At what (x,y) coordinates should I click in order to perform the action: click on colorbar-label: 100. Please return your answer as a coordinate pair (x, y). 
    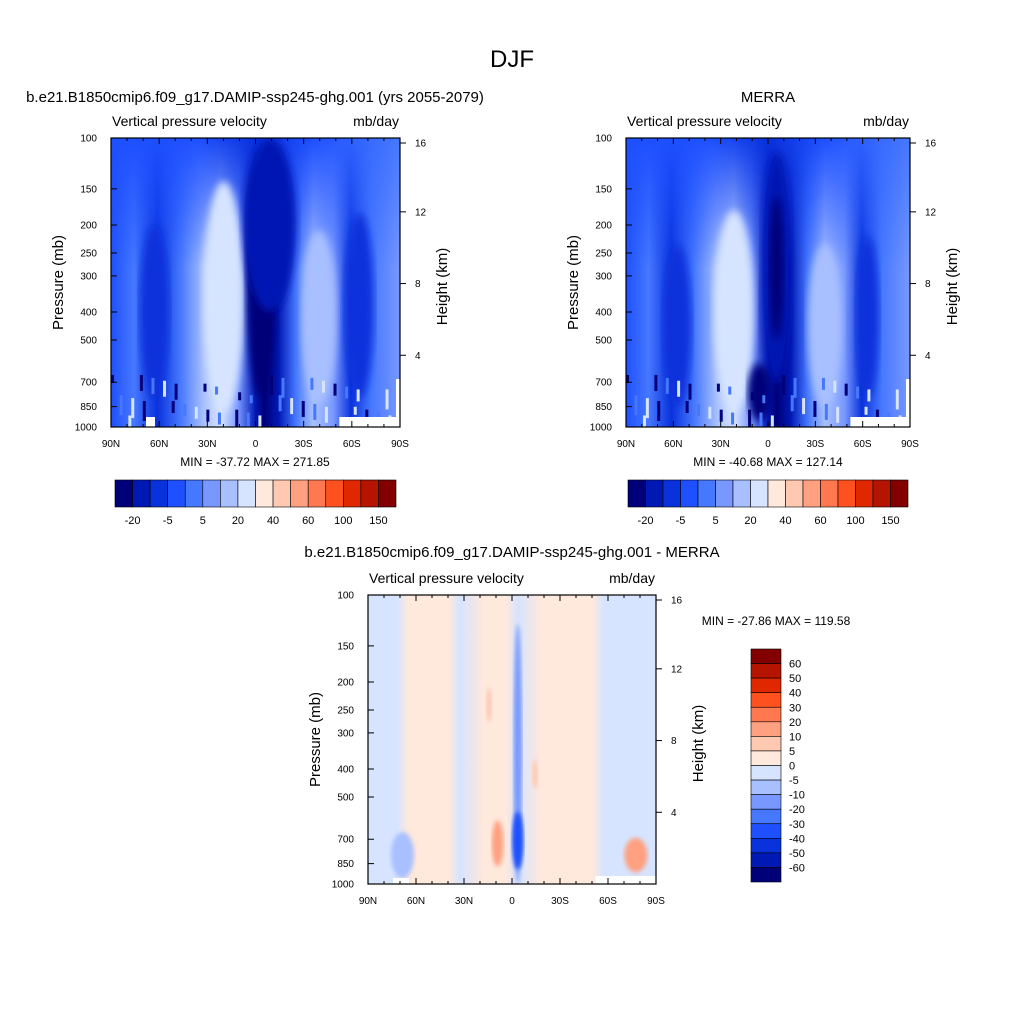
    Looking at the image, I should click on (343, 521).